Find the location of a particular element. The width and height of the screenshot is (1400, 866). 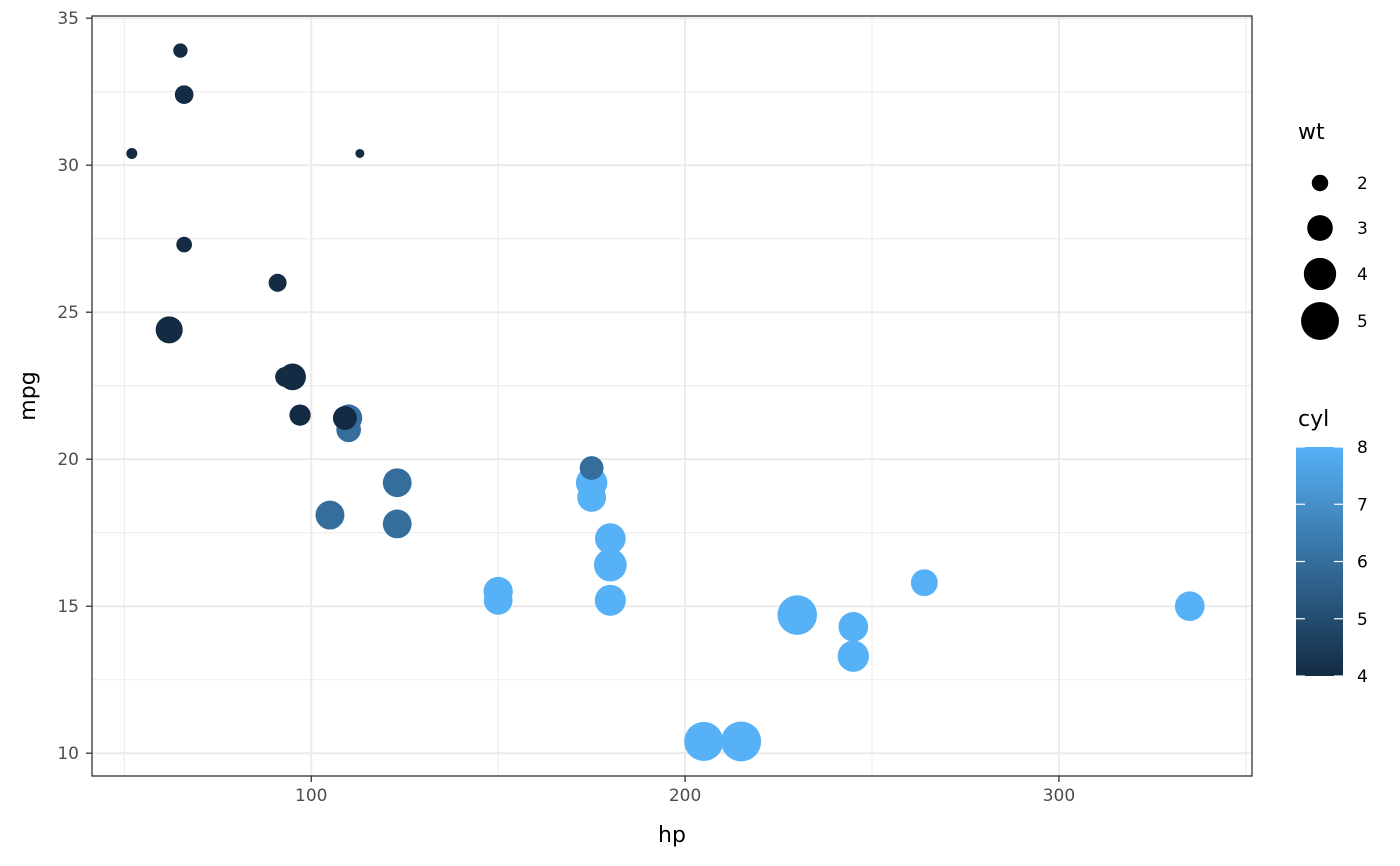

y-tick-label: 25 is located at coordinates (68, 313).